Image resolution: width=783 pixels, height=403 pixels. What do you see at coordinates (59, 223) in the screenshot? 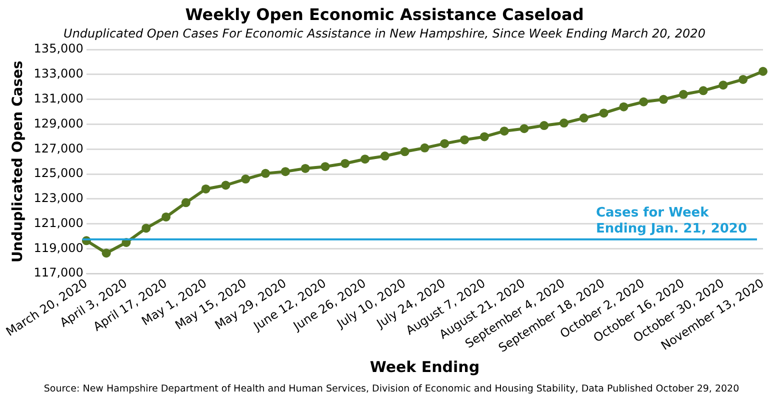
I see `y-tick-label: 121,000` at bounding box center [59, 223].